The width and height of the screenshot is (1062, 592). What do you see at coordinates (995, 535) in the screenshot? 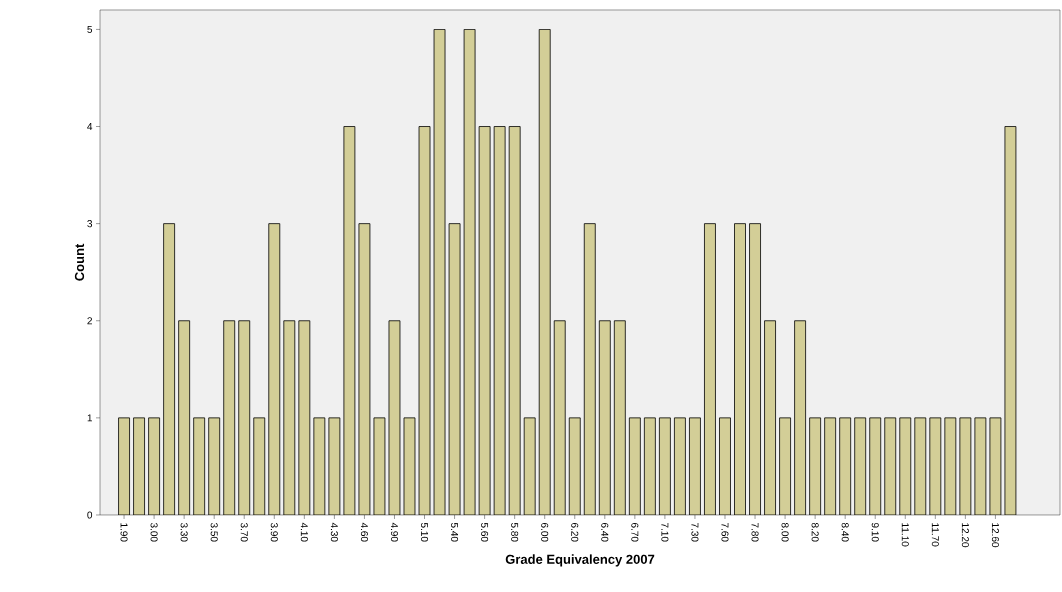
I see `x-tick-label: 12.60` at bounding box center [995, 535].